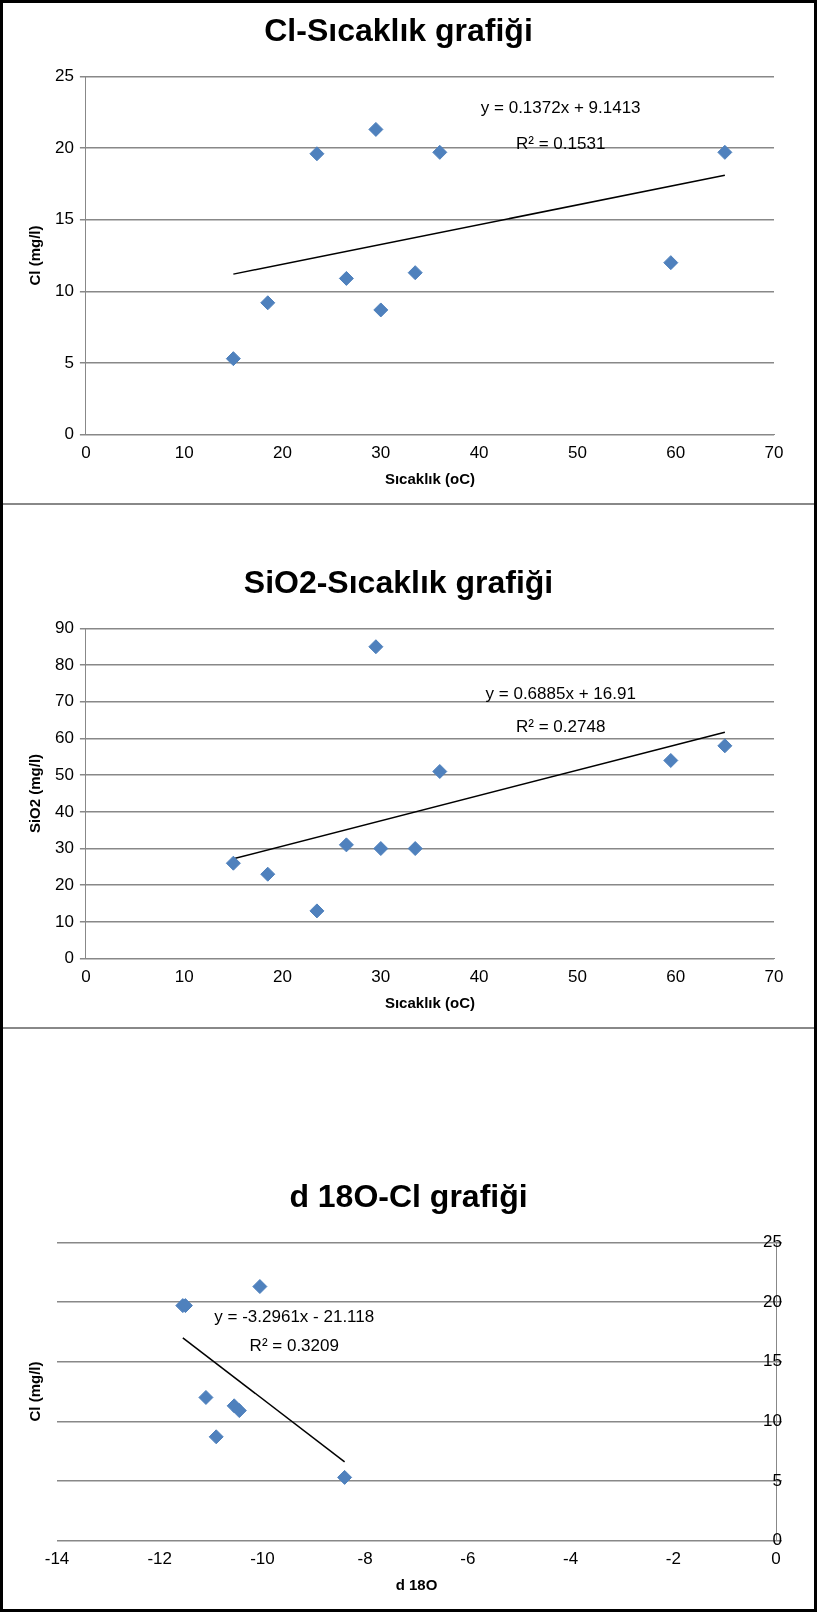  I want to click on y-tick-label: 50, so click(64, 774).